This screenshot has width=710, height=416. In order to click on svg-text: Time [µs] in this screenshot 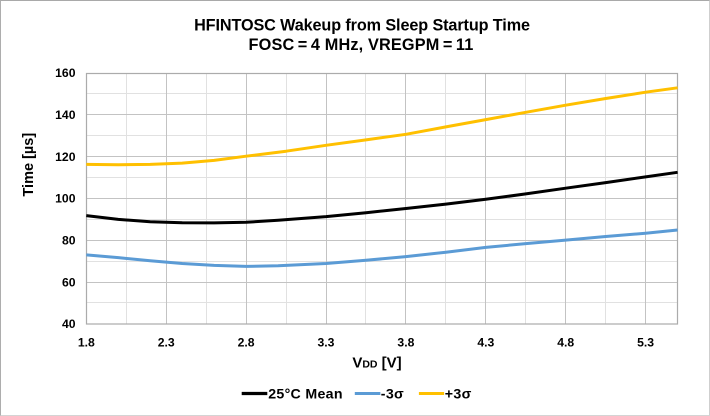, I will do `click(29, 165)`.